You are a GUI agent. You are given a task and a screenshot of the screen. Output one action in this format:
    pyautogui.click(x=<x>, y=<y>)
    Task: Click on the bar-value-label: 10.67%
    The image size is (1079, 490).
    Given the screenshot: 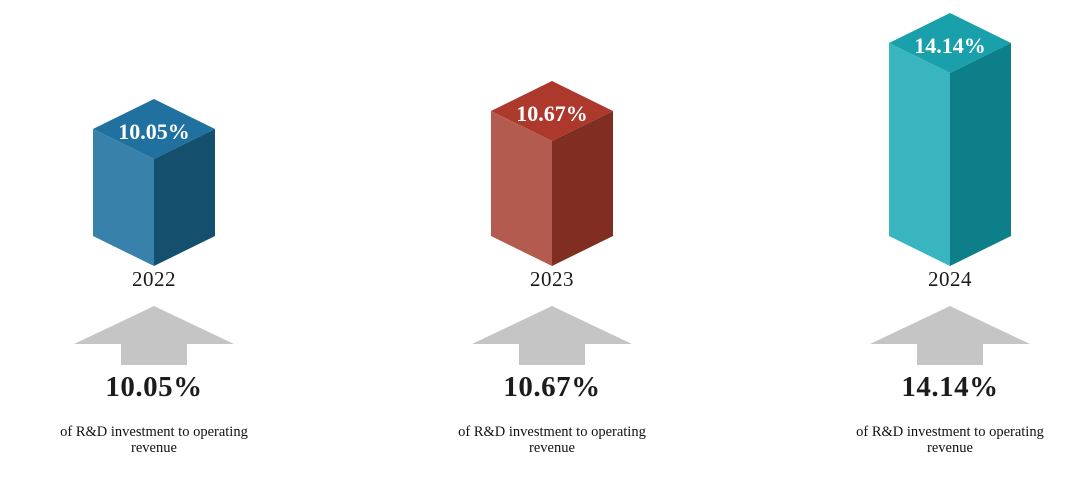 What is the action you would take?
    pyautogui.click(x=552, y=113)
    